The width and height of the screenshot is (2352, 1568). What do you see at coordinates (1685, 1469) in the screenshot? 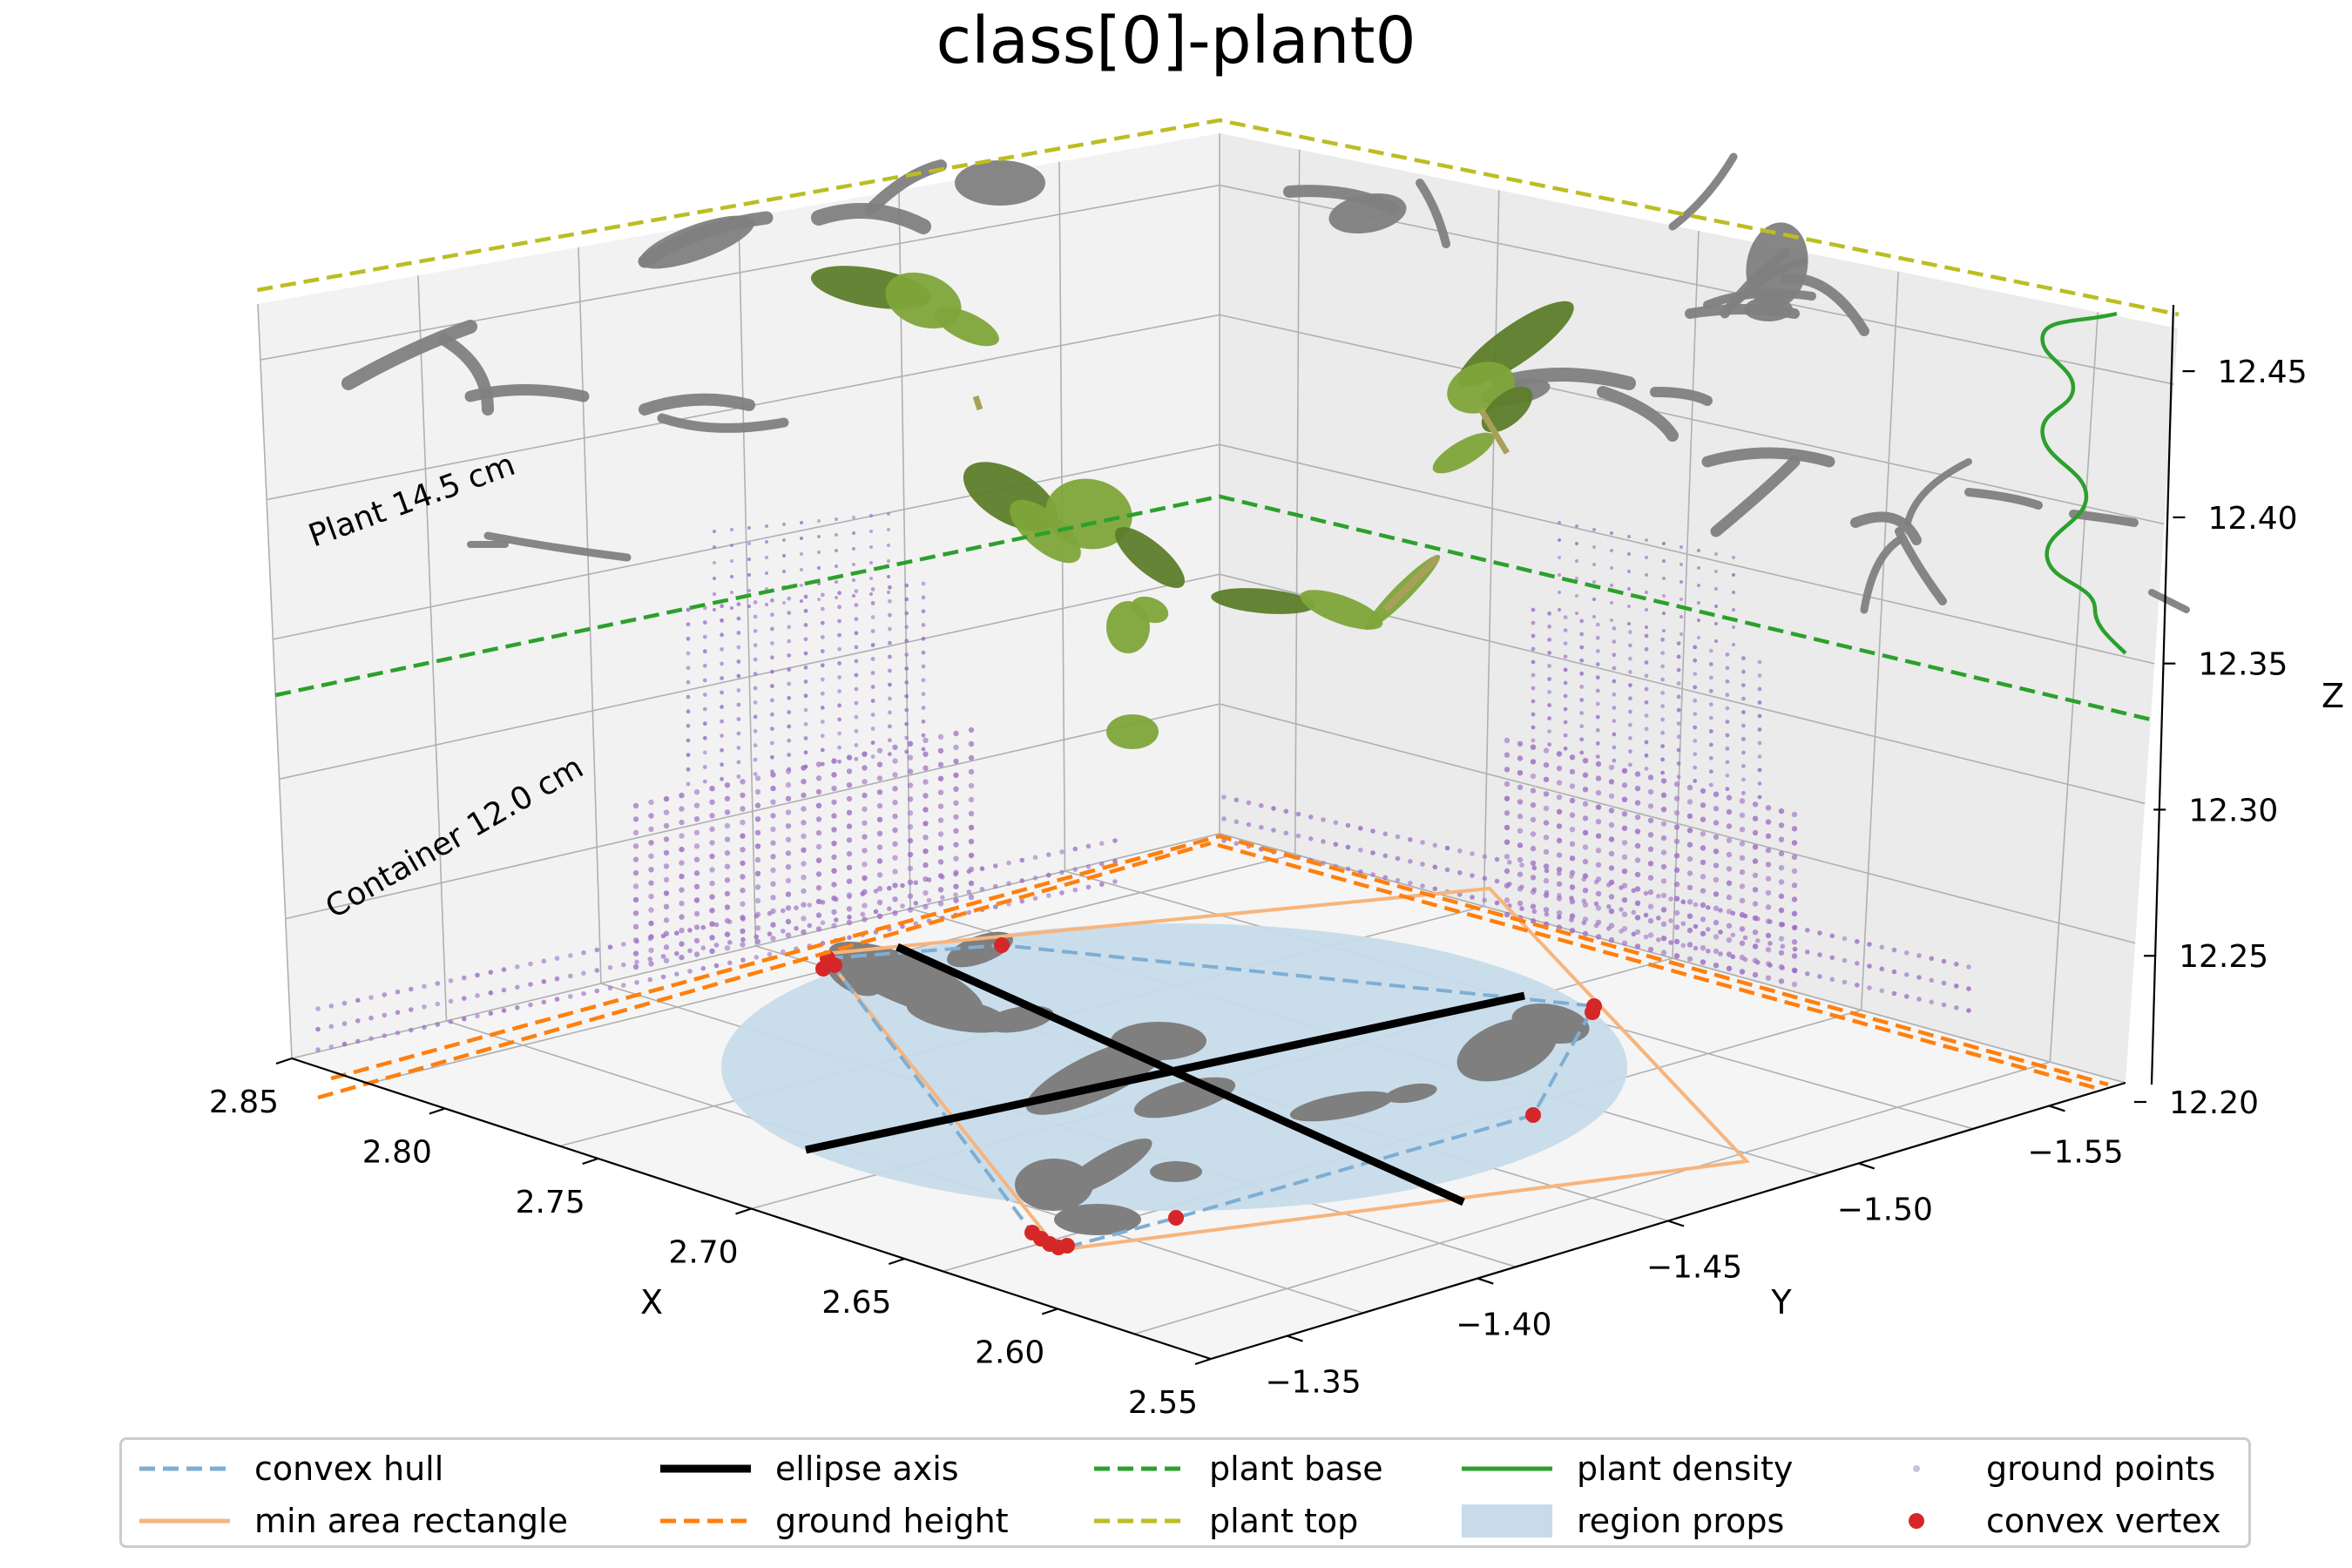
I see `legend-label: plant density` at bounding box center [1685, 1469].